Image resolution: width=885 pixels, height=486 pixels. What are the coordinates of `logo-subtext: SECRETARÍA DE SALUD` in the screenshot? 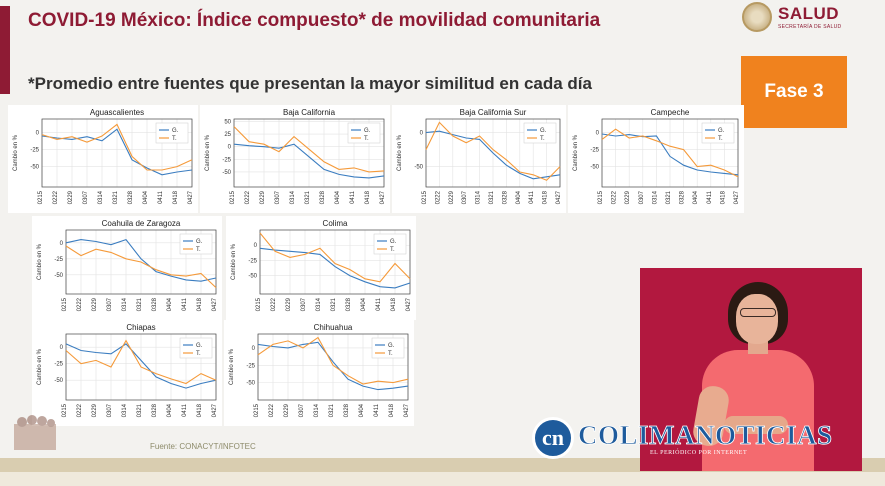 It's located at (810, 27).